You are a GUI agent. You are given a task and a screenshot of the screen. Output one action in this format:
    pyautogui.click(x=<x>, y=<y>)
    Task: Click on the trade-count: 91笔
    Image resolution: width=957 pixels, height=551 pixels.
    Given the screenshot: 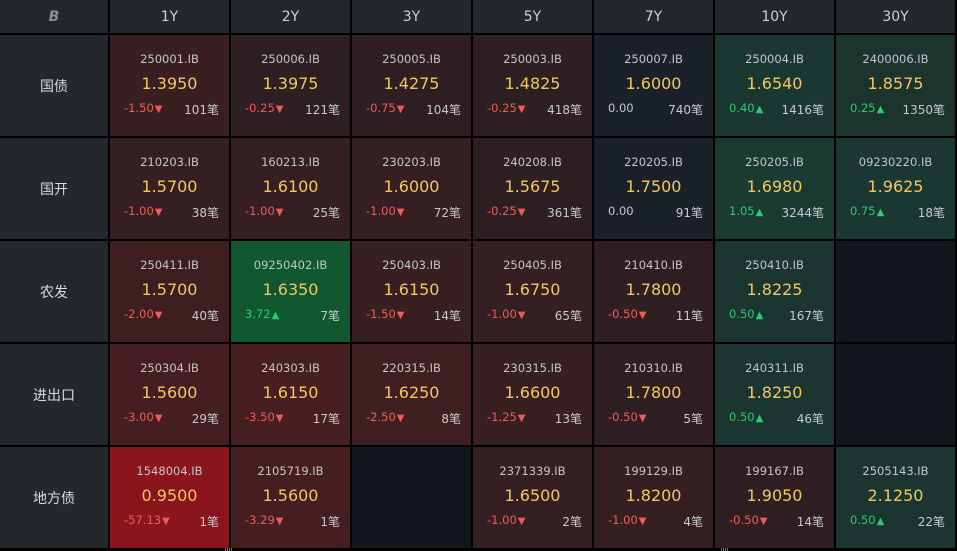 What is the action you would take?
    pyautogui.click(x=689, y=213)
    